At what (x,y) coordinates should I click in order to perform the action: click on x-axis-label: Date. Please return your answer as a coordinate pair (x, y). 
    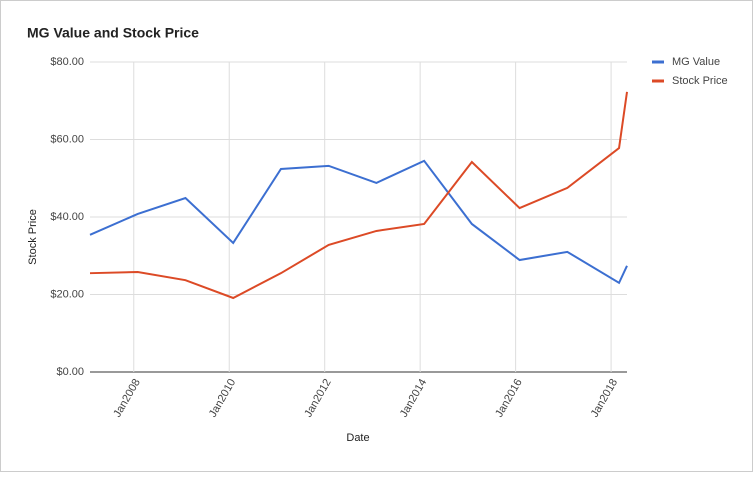
    Looking at the image, I should click on (357, 438).